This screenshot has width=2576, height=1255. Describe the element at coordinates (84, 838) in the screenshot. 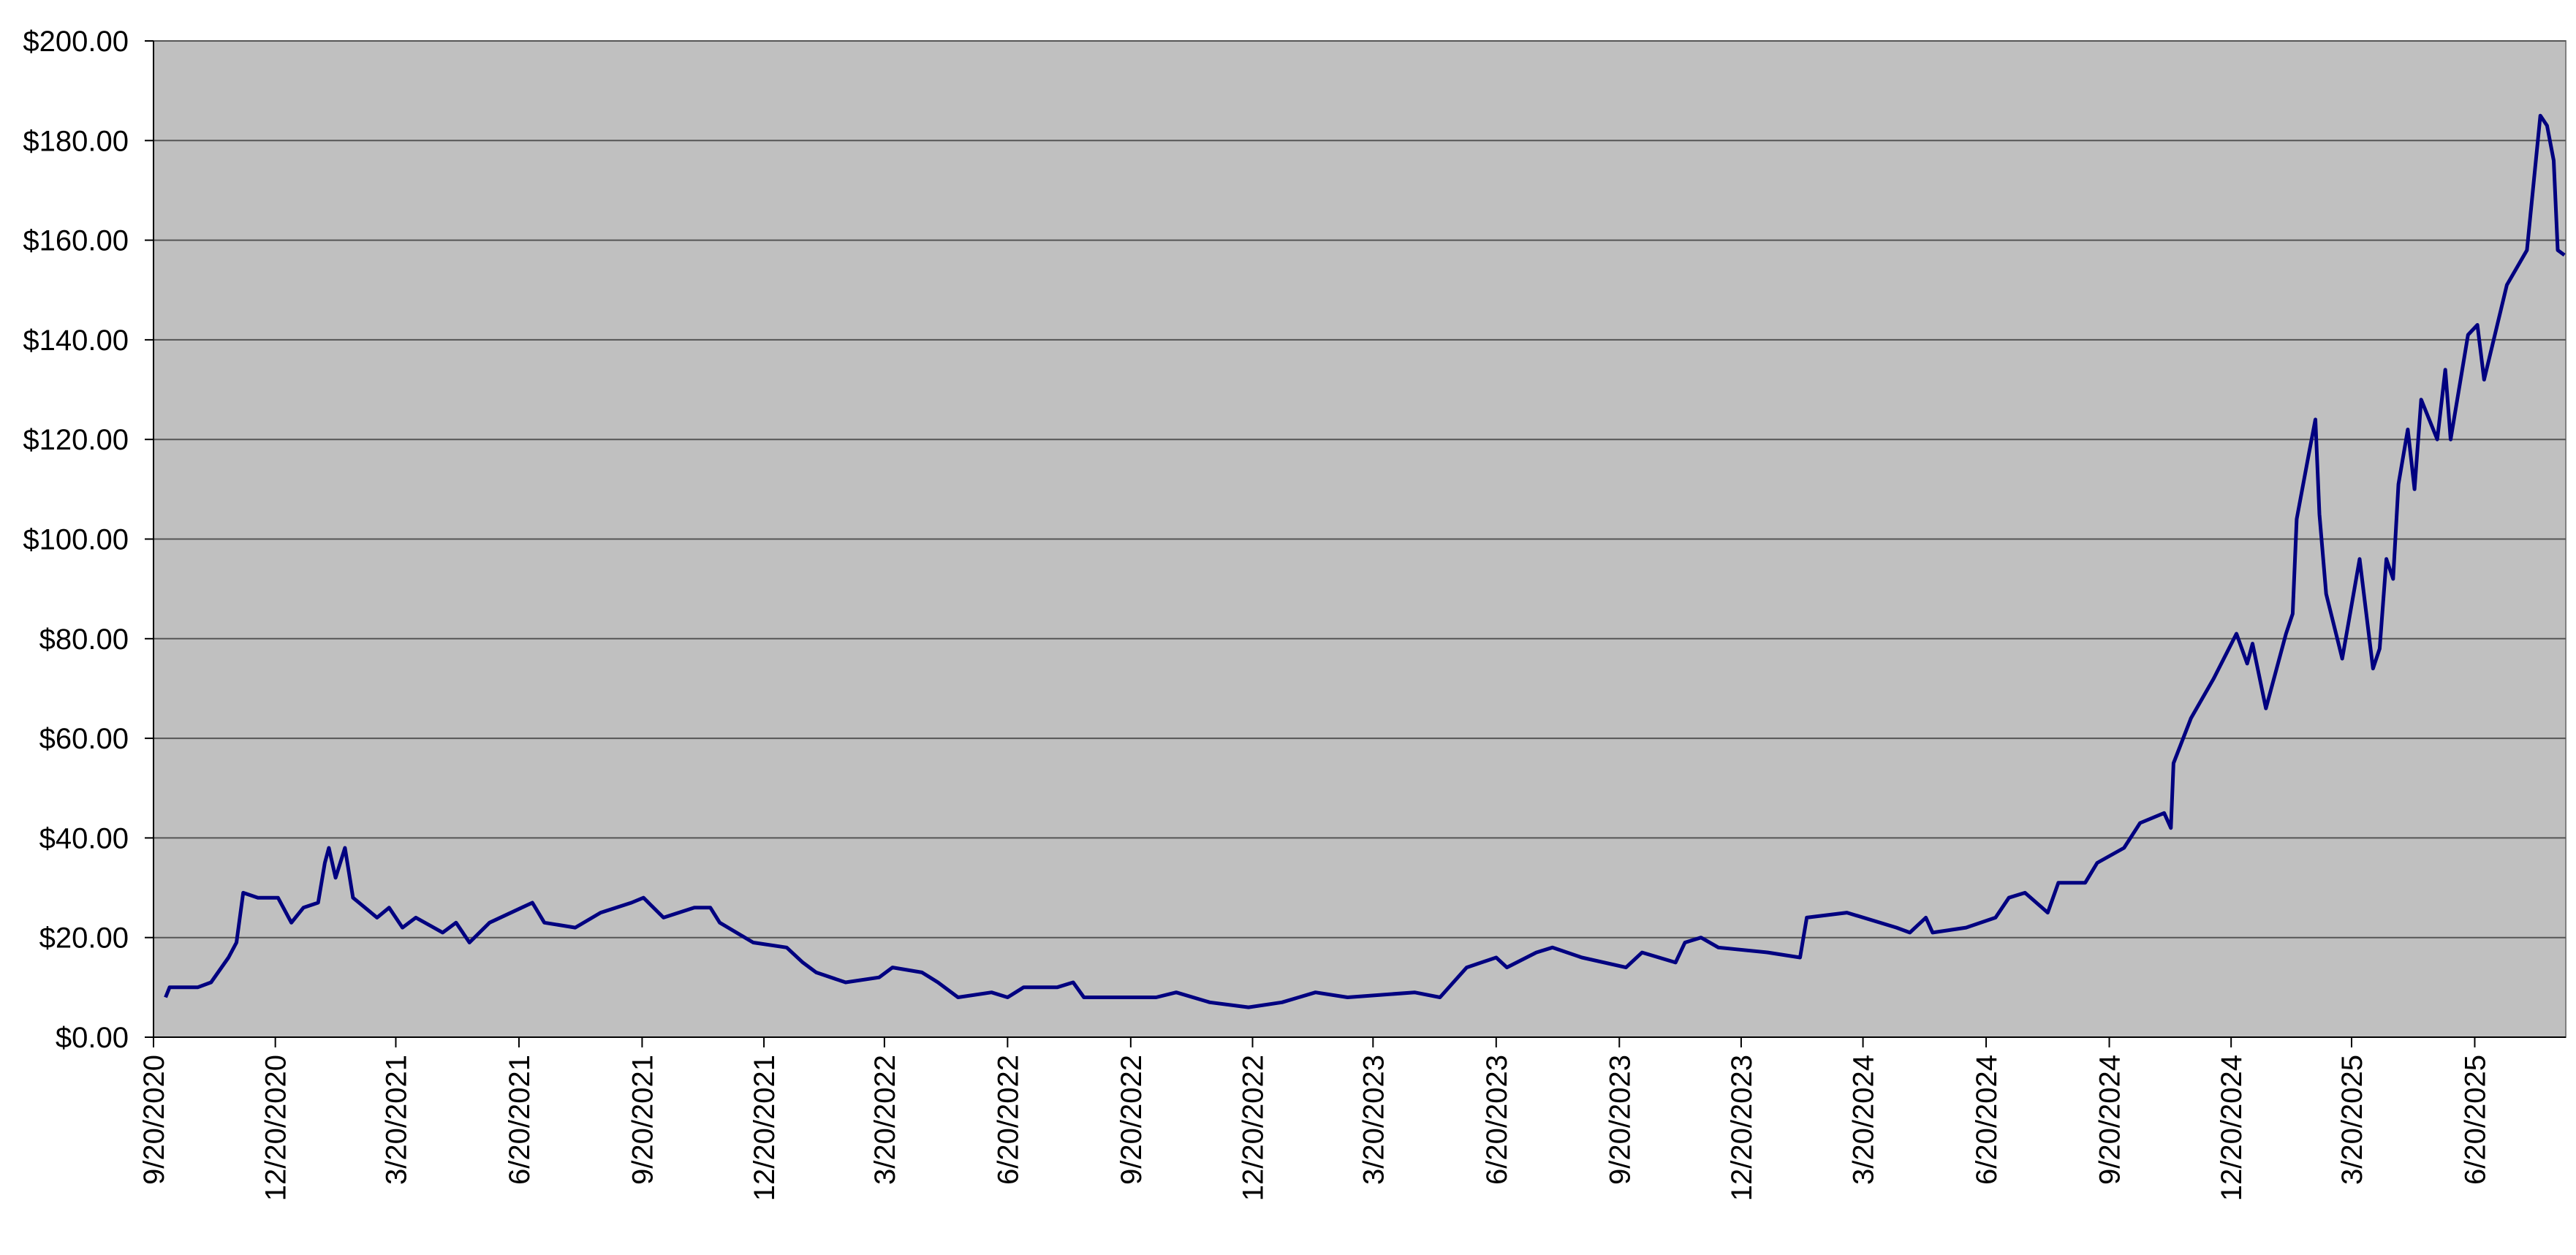

I see `y-tick-label: $40.00` at that location.